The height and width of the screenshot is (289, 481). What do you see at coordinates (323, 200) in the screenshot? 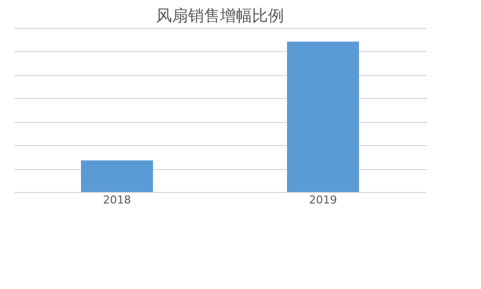
I see `x-tick-label: 2019` at bounding box center [323, 200].